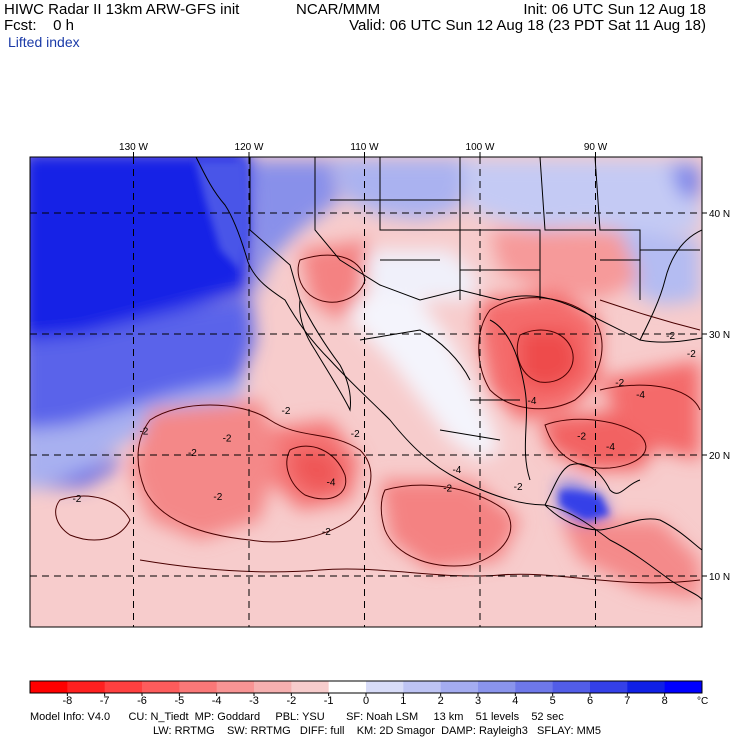  I want to click on lat-label: 20 N, so click(719, 456).